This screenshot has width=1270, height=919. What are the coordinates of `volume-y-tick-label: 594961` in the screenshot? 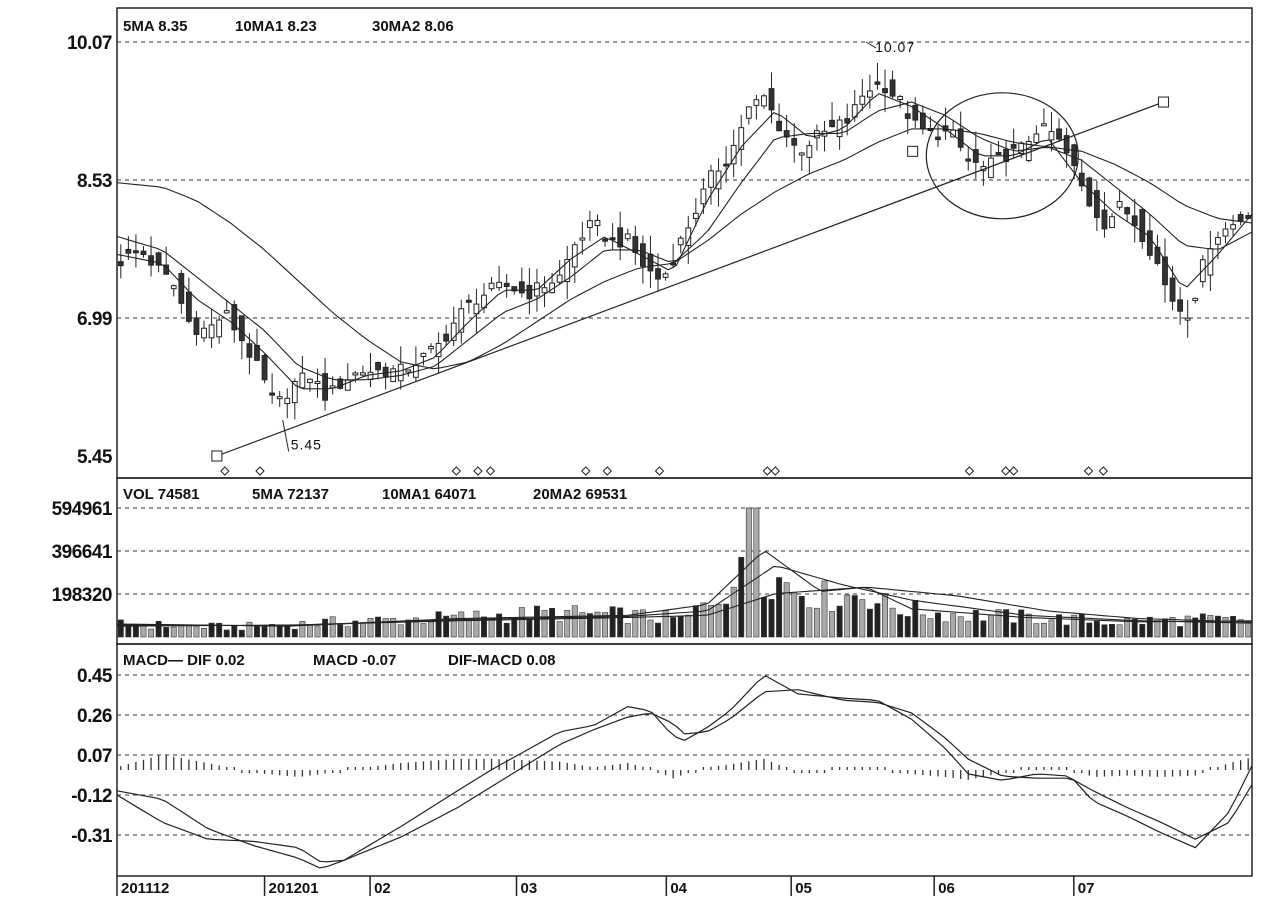 It's located at (82, 509).